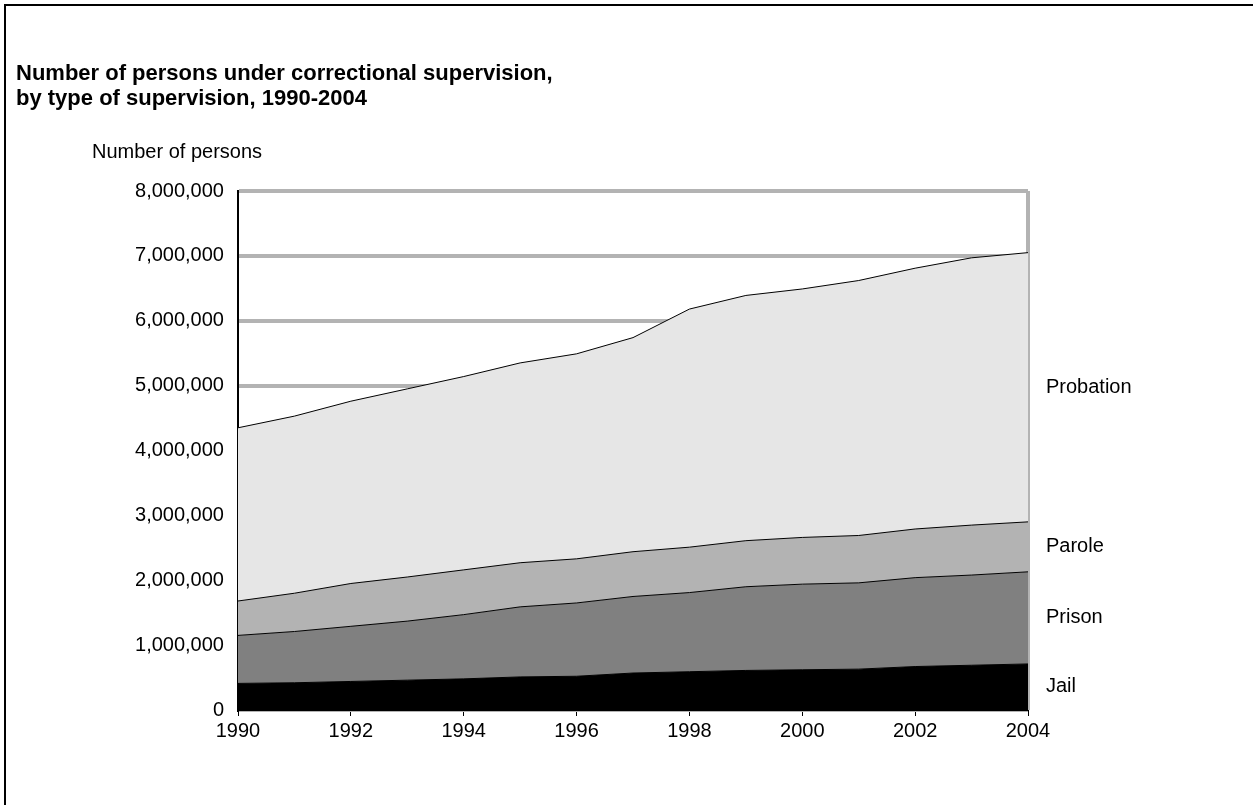  I want to click on series-label: Prison, so click(1074, 616).